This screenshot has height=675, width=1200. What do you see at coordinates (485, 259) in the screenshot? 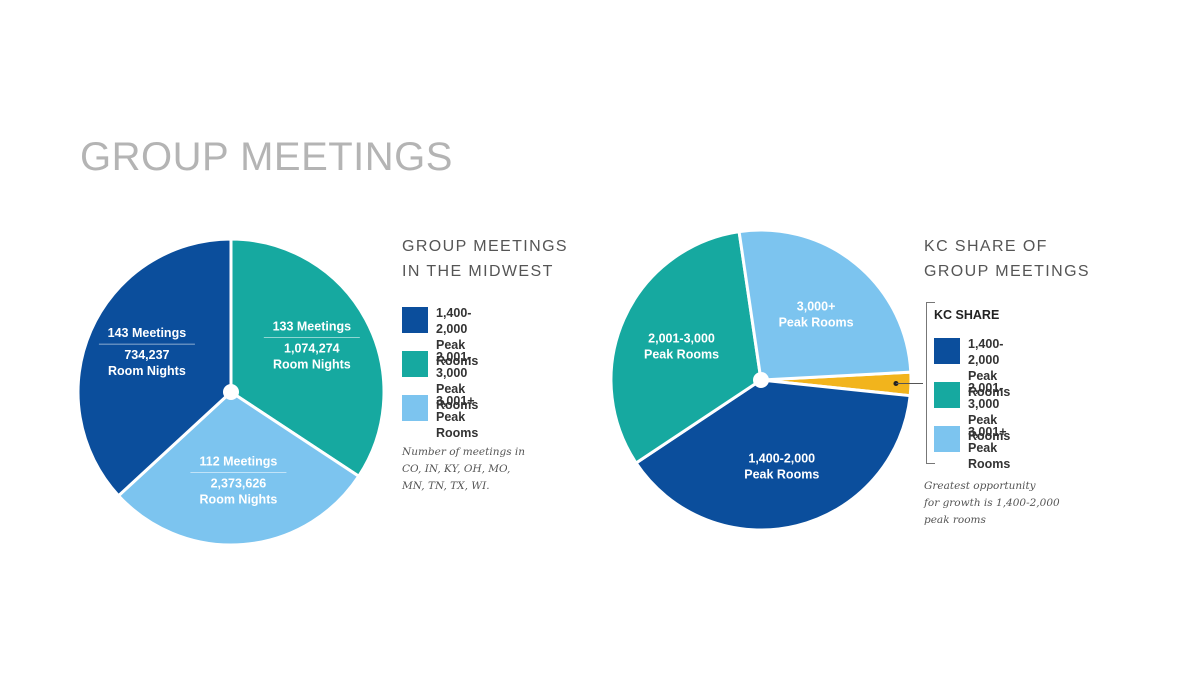
I see `midwest-chart-title: GROUP MEETINGS IN THE MIDWEST` at bounding box center [485, 259].